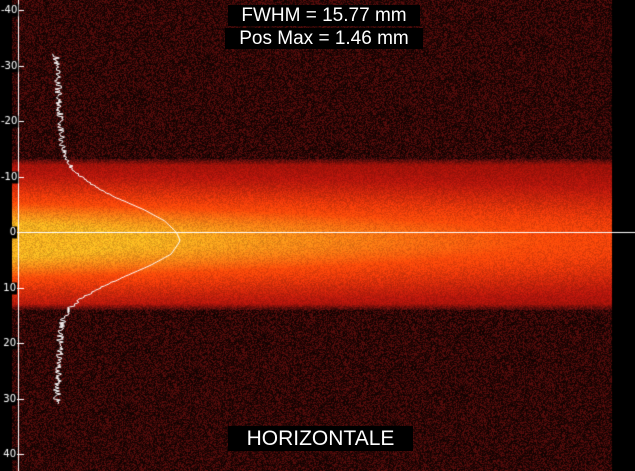 The width and height of the screenshot is (635, 471). Describe the element at coordinates (320, 438) in the screenshot. I see `view-label: HORIZONTALE` at that location.